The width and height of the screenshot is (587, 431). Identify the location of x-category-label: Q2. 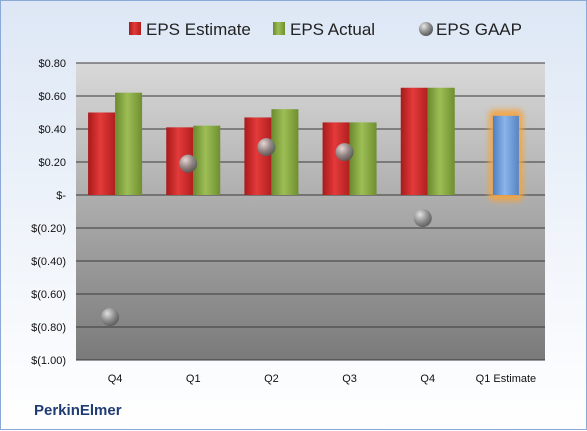
(271, 379).